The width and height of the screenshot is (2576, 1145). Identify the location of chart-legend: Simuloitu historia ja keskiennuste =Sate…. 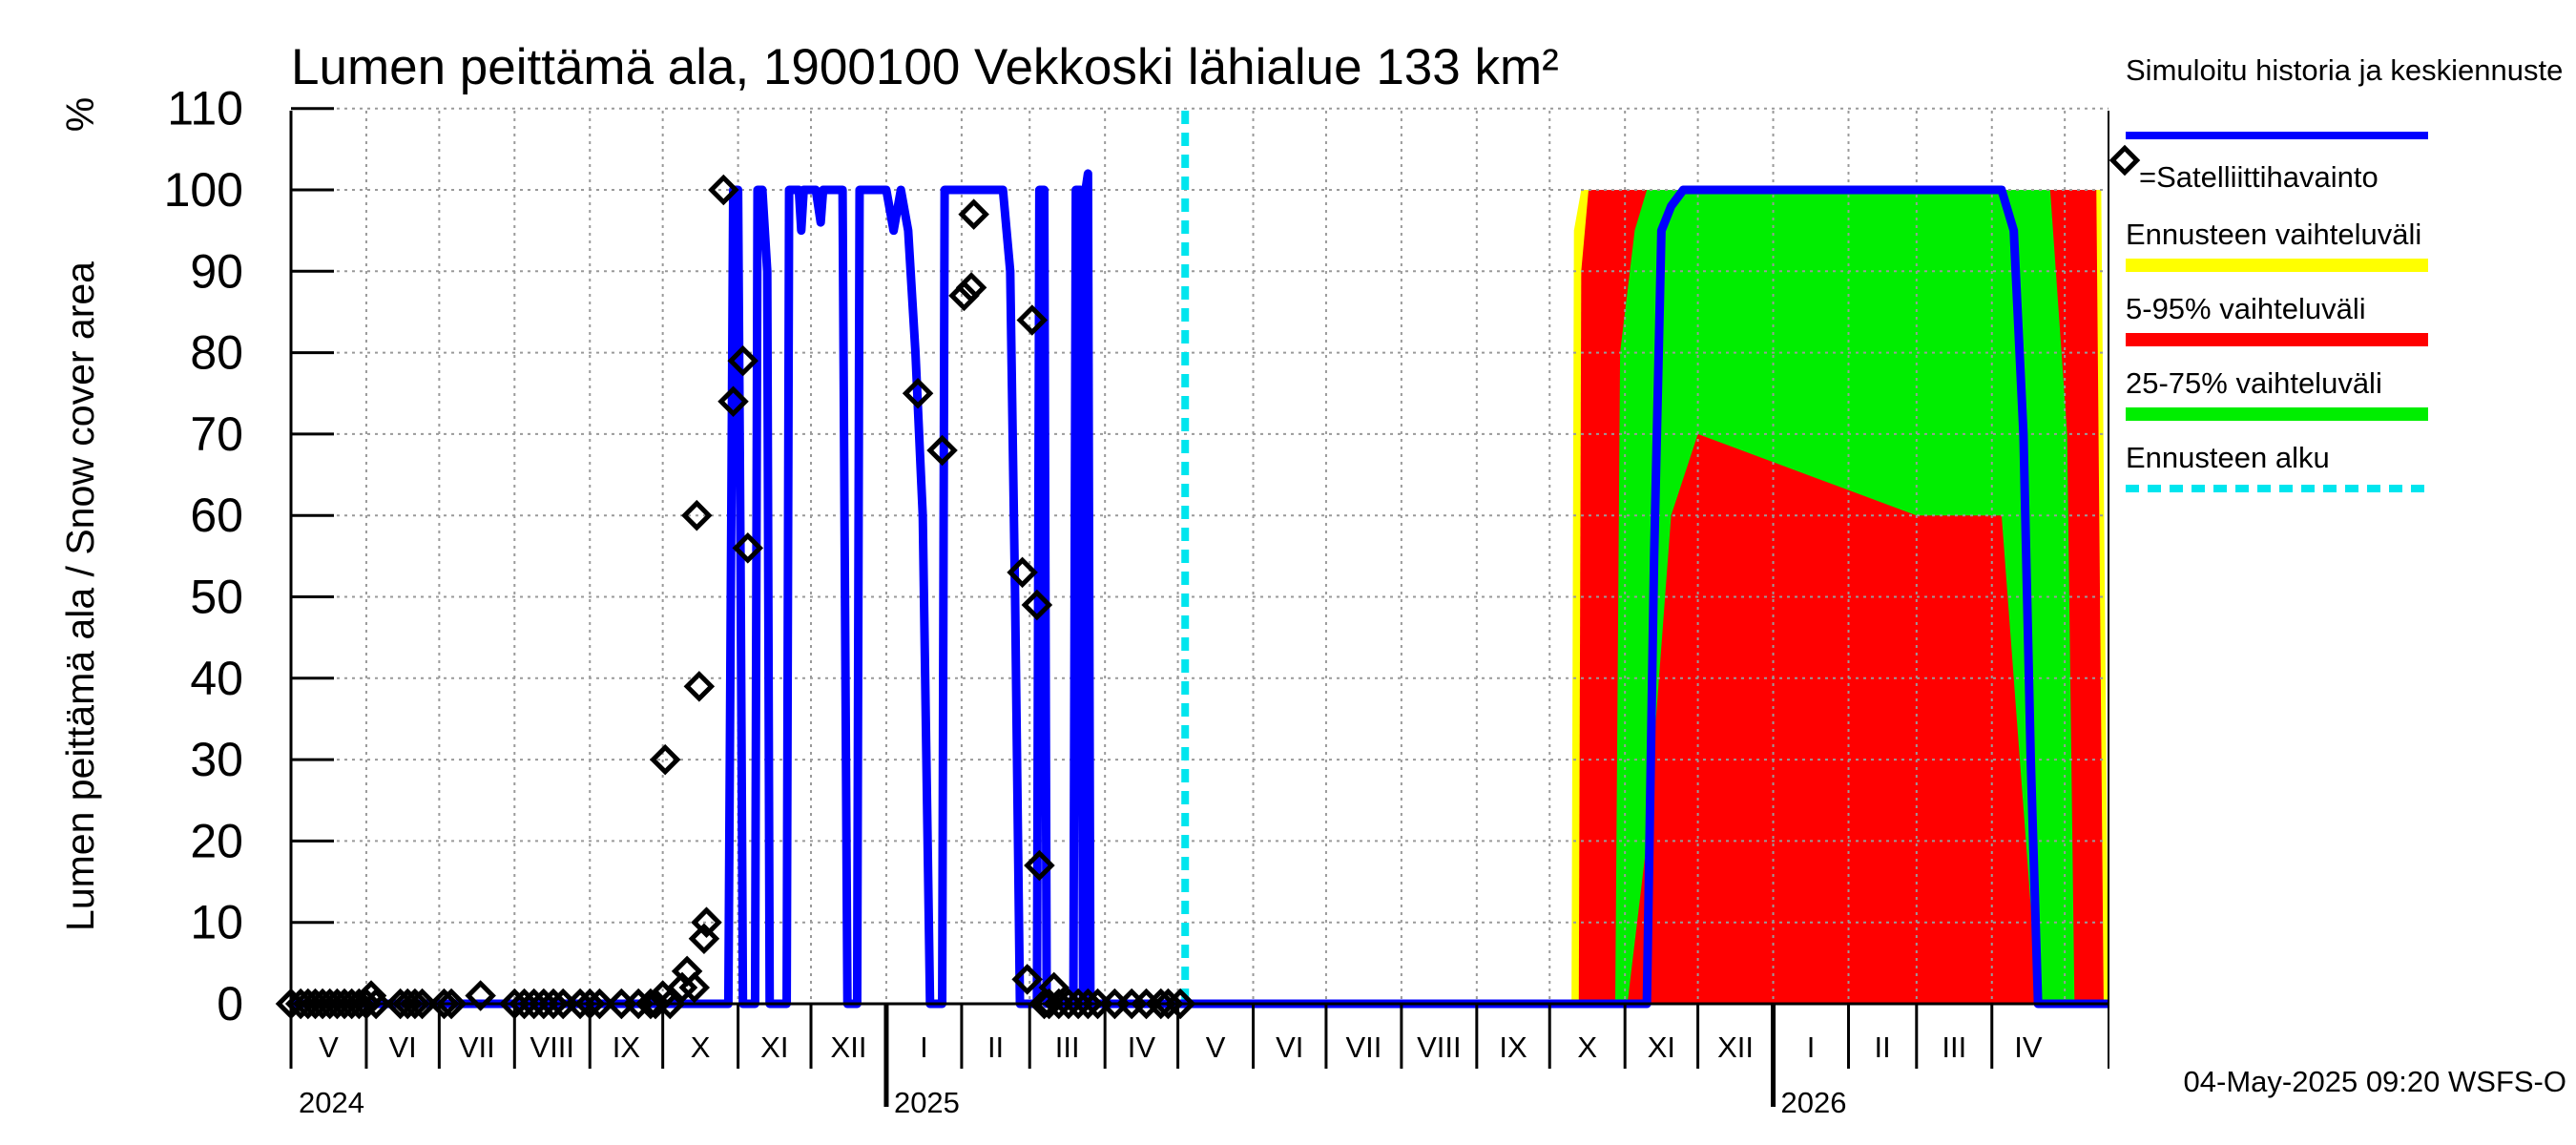
(2336, 272).